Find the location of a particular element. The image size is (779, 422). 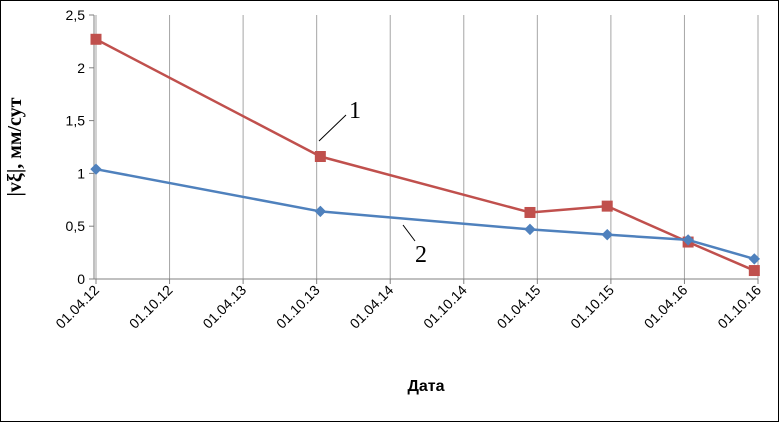

x-tick-label: 01.10.13 is located at coordinates (298, 307).